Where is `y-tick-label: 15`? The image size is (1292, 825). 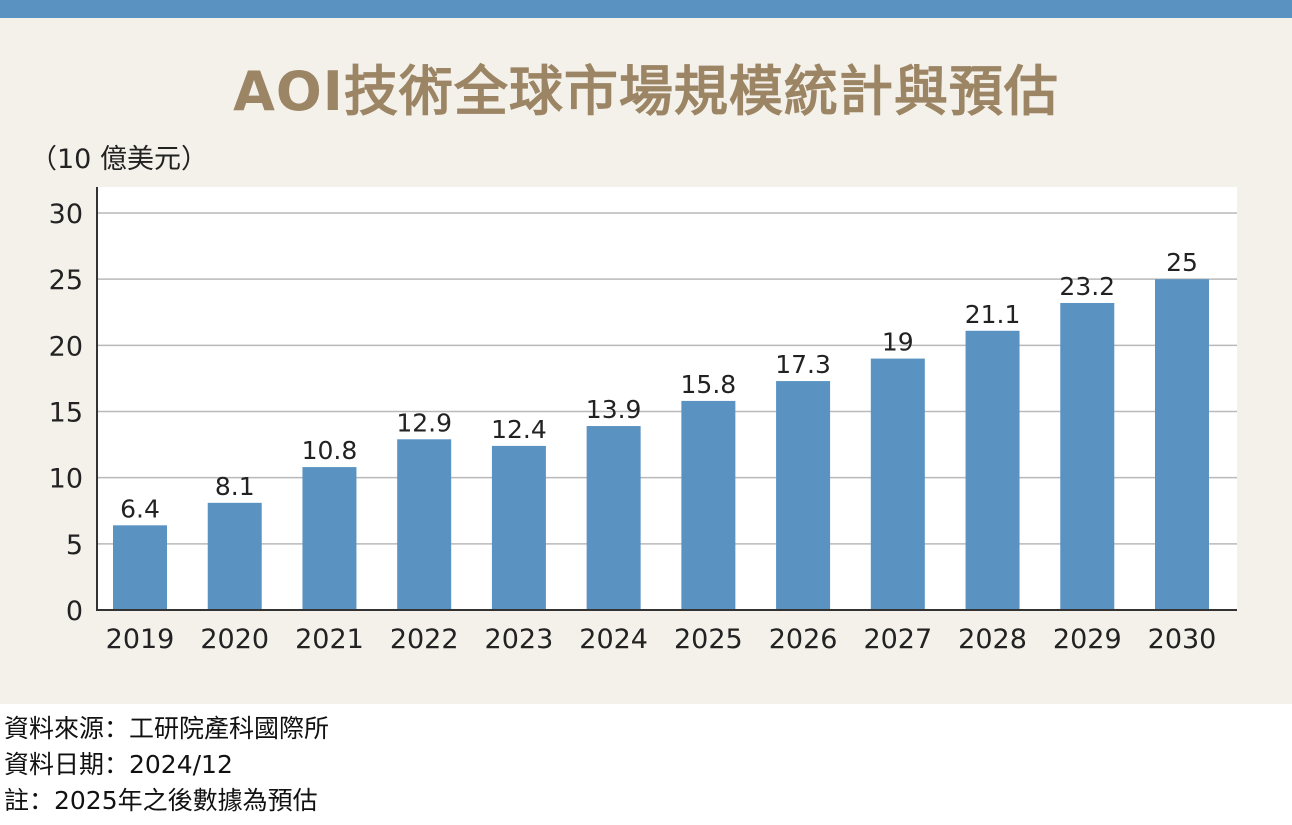
y-tick-label: 15 is located at coordinates (66, 413).